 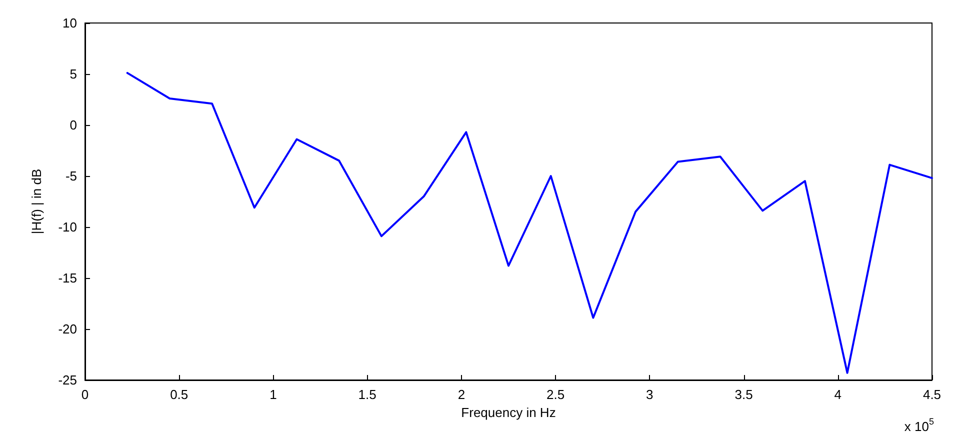 What do you see at coordinates (69, 23) in the screenshot?
I see `y-tick-label: 10` at bounding box center [69, 23].